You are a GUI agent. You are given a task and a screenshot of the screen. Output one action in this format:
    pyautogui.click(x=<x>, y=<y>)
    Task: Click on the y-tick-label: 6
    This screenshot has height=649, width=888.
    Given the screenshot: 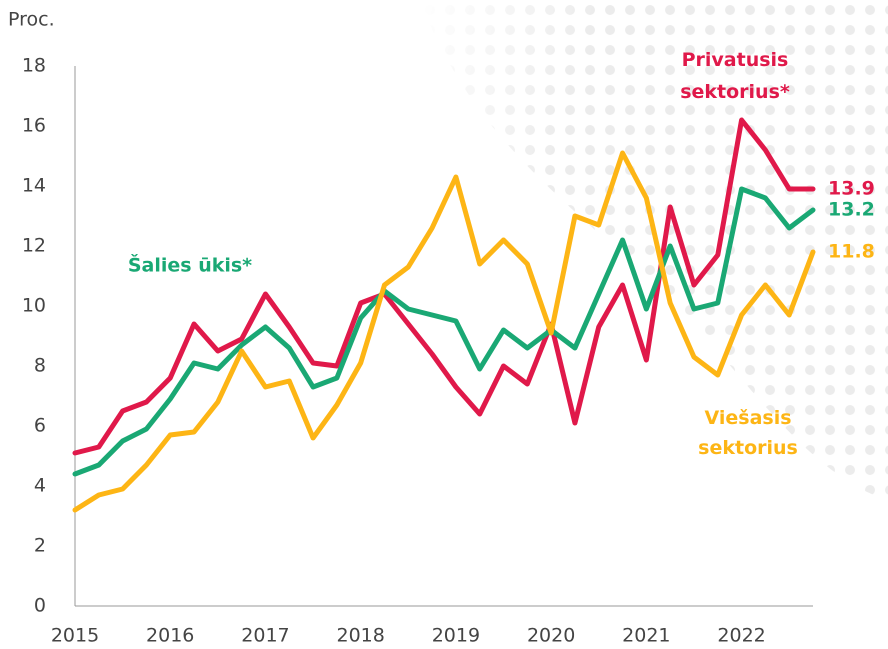 What is the action you would take?
    pyautogui.click(x=40, y=426)
    